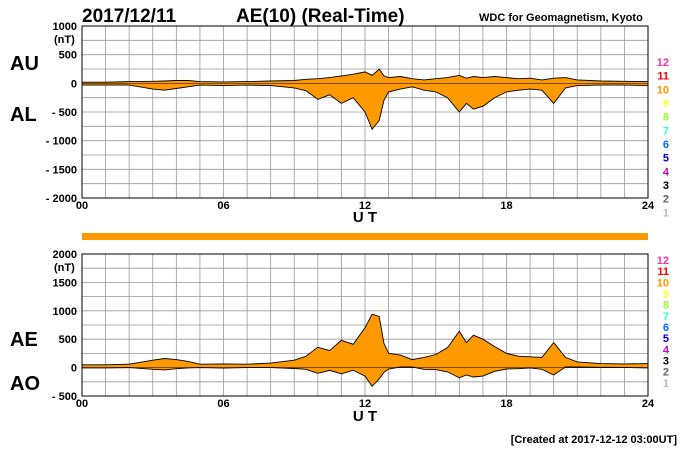 Image resolution: width=700 pixels, height=450 pixels. I want to click on y-tick-label: 1500, so click(65, 283).